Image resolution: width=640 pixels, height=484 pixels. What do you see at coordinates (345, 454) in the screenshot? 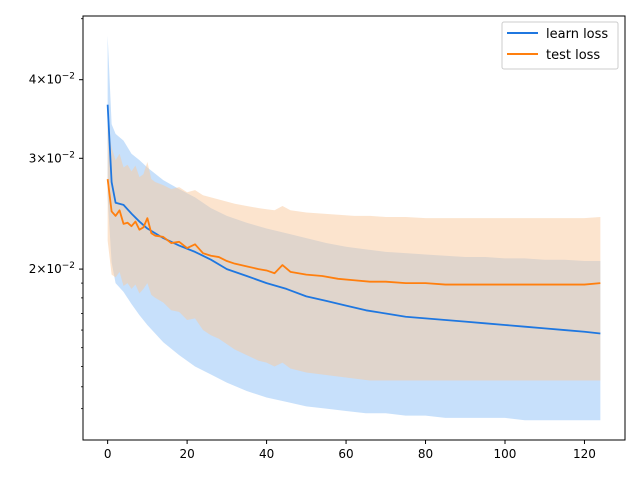
I see `x-tick-label-60: 60` at bounding box center [345, 454].